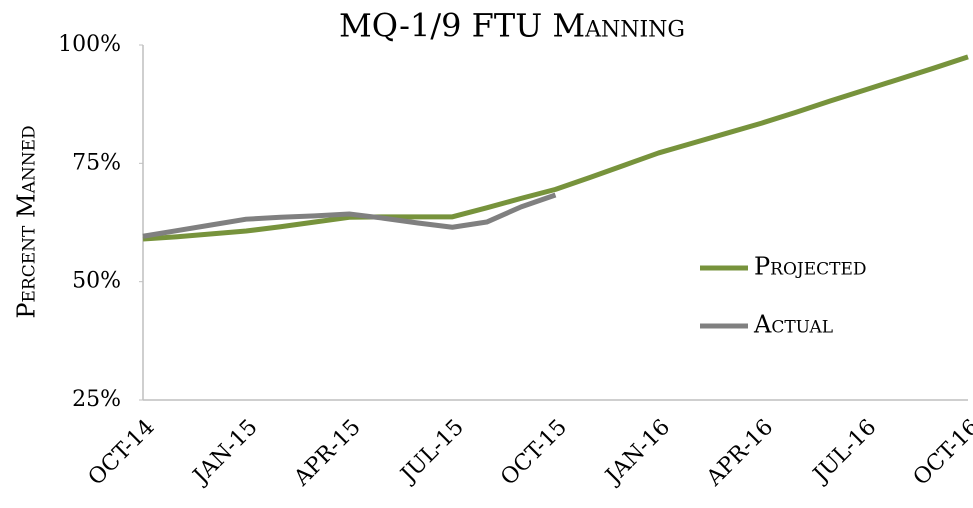  What do you see at coordinates (793, 325) in the screenshot?
I see `legend-label: Actual` at bounding box center [793, 325].